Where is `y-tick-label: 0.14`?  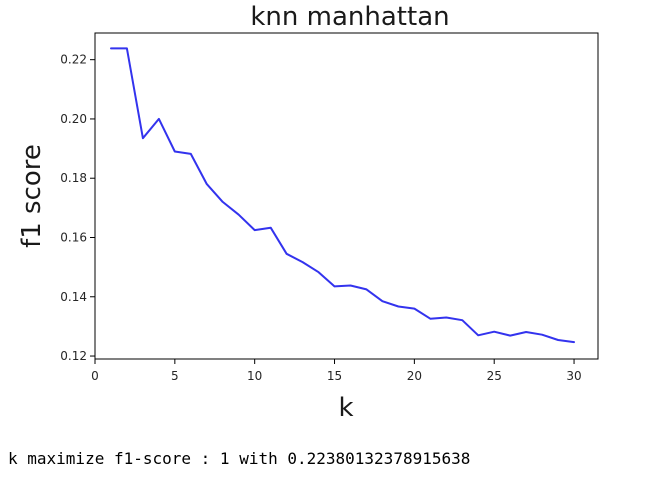
y-tick-label: 0.14 is located at coordinates (73, 297).